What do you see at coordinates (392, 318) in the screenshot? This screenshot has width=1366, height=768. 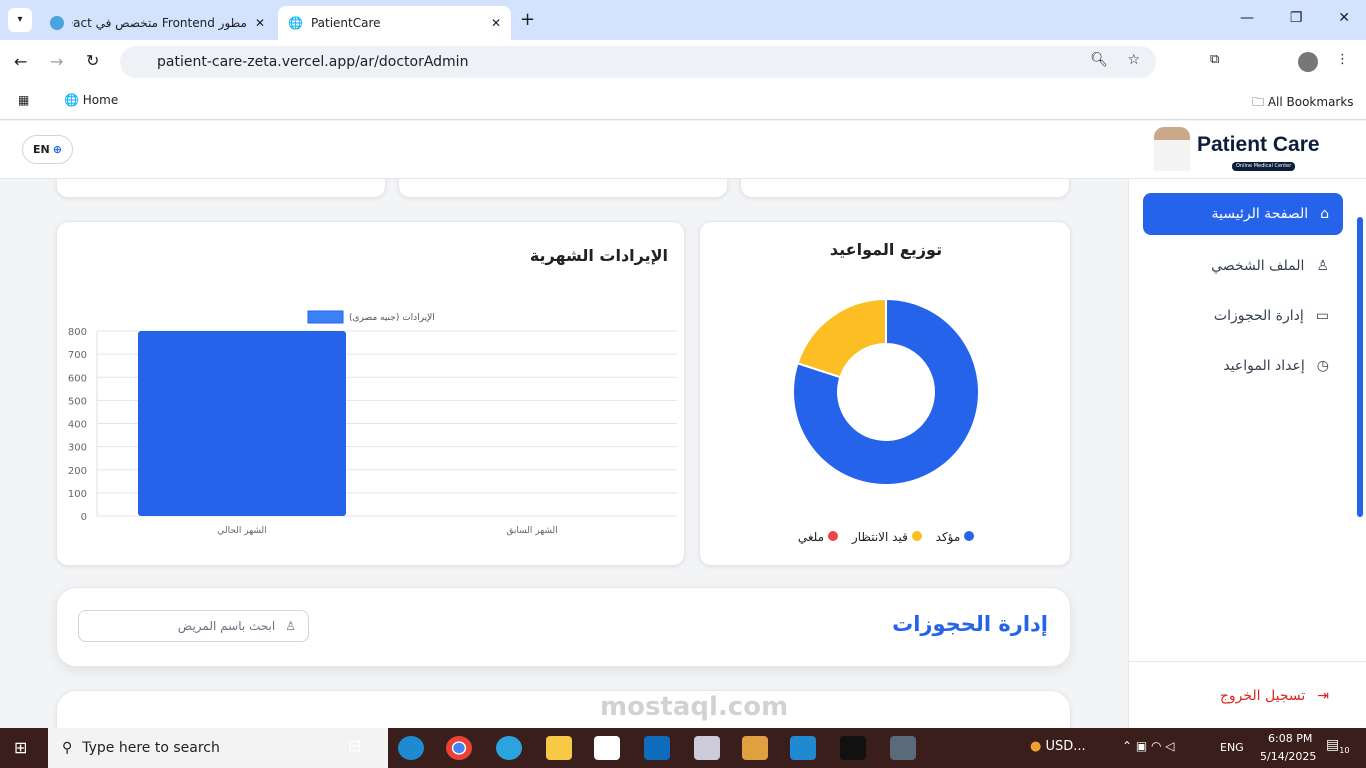 I see `legend-label: الإيرادات (جنيه مصرى)` at bounding box center [392, 318].